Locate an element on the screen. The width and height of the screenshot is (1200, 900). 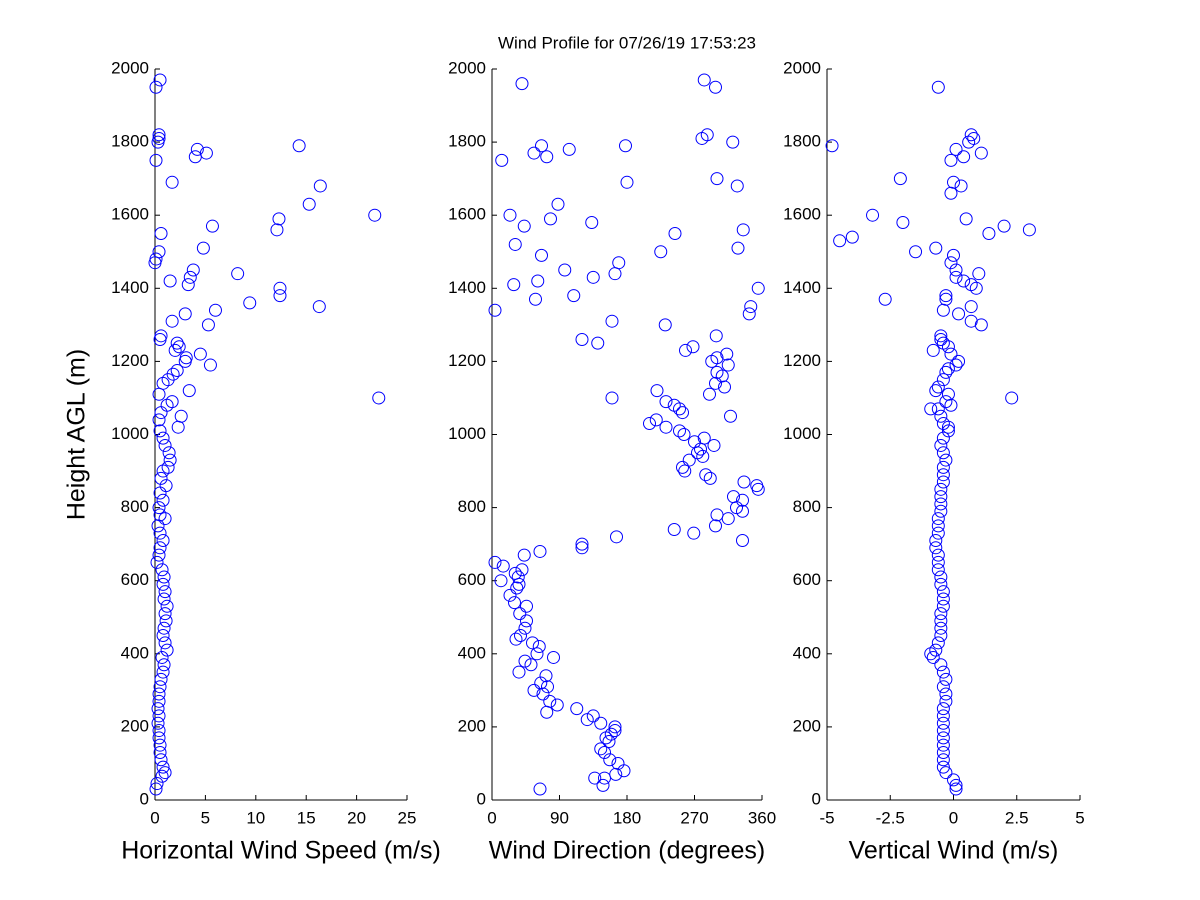
x-tick-label: 90 is located at coordinates (559, 817).